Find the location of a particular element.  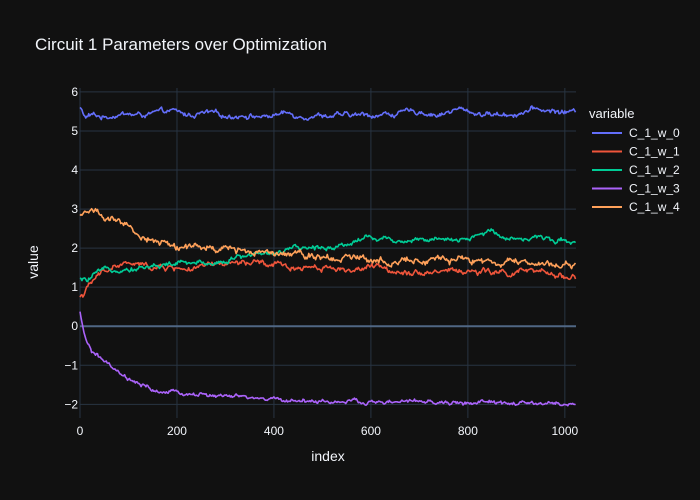

x-tick-label: 600 is located at coordinates (371, 431).